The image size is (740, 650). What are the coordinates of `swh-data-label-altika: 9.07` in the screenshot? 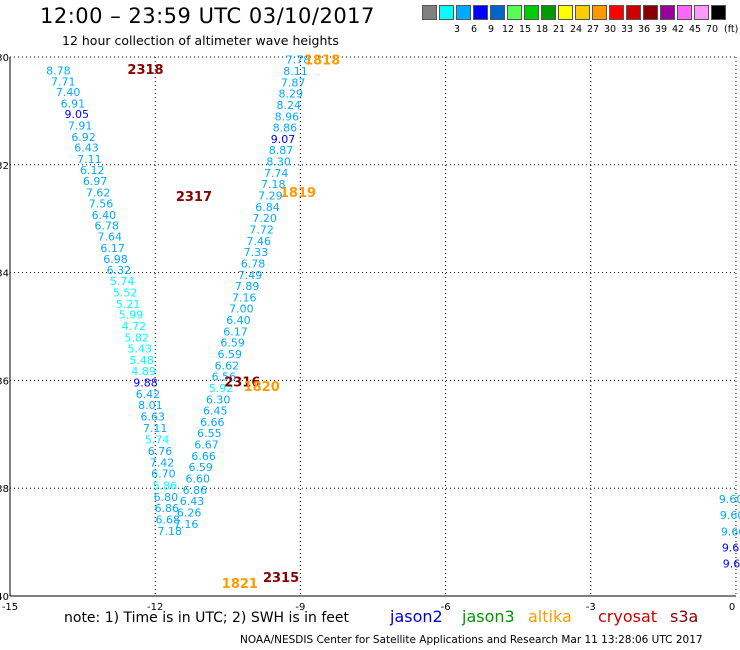 It's located at (283, 139).